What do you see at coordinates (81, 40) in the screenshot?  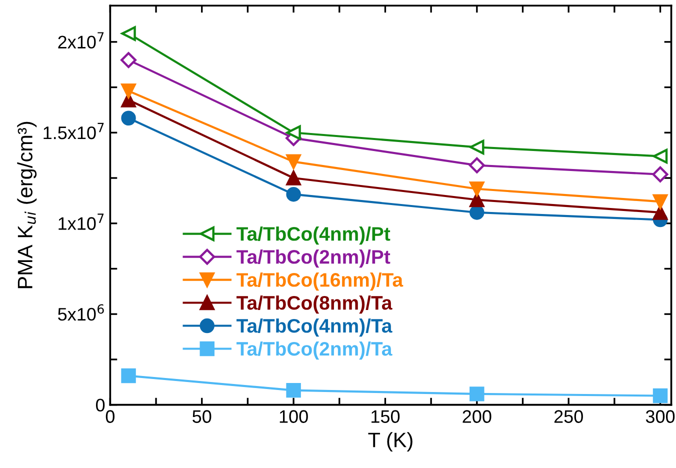 I see `y-tick-label: 2x10$^{7}$` at bounding box center [81, 40].